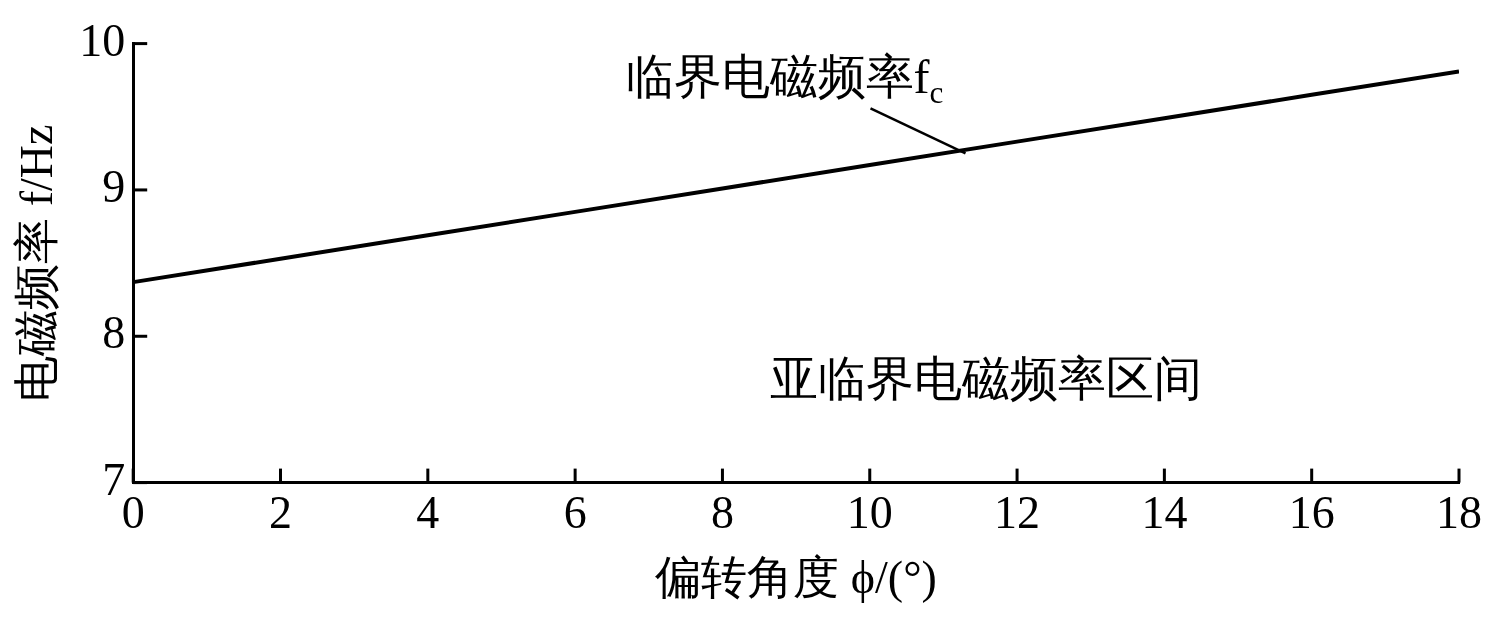  I want to click on x-tick-label: 0, so click(133, 513).